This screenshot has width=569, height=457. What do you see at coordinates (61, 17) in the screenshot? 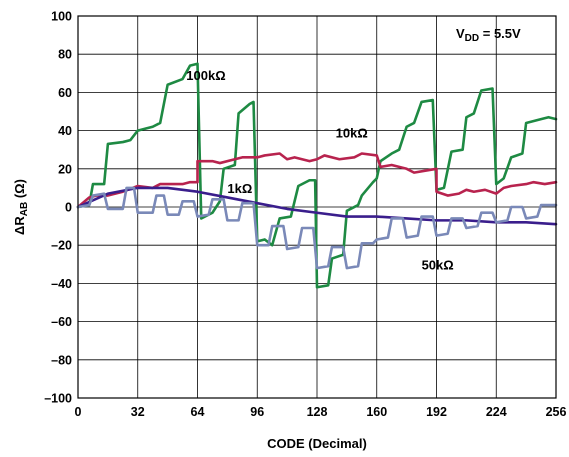
I see `y-tick-label: 100` at bounding box center [61, 17].